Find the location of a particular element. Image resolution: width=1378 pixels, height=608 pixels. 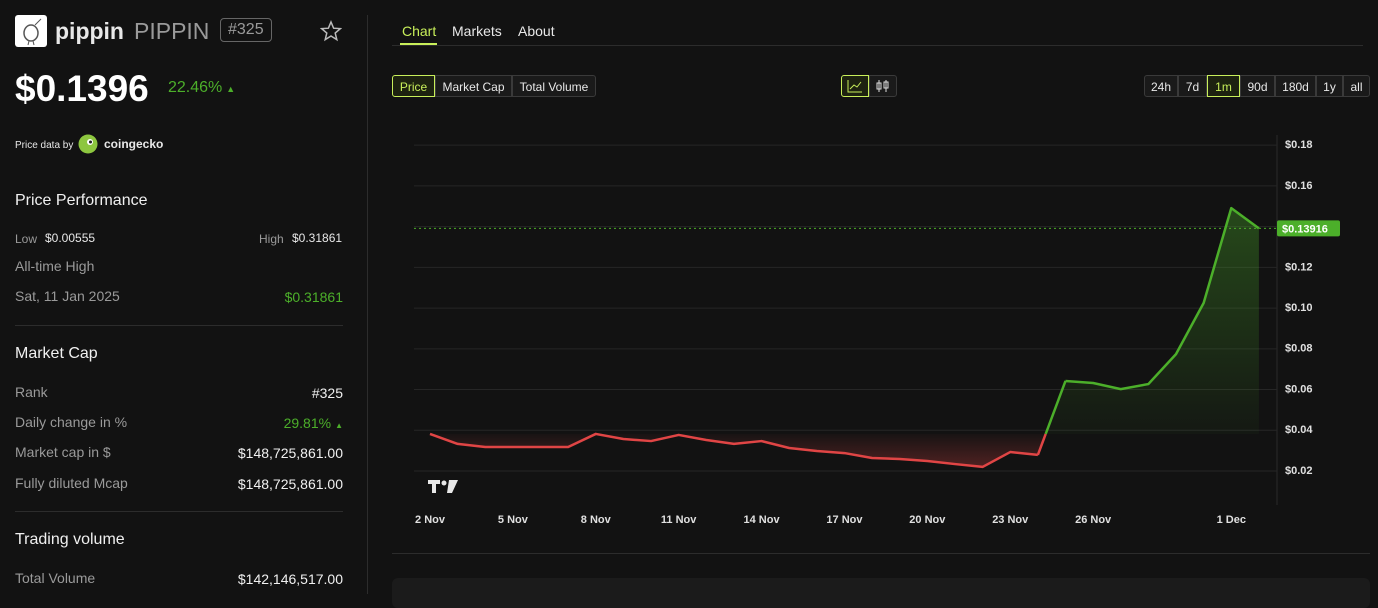

ath-date: Sat, 11 Jan 2025 is located at coordinates (67, 296).